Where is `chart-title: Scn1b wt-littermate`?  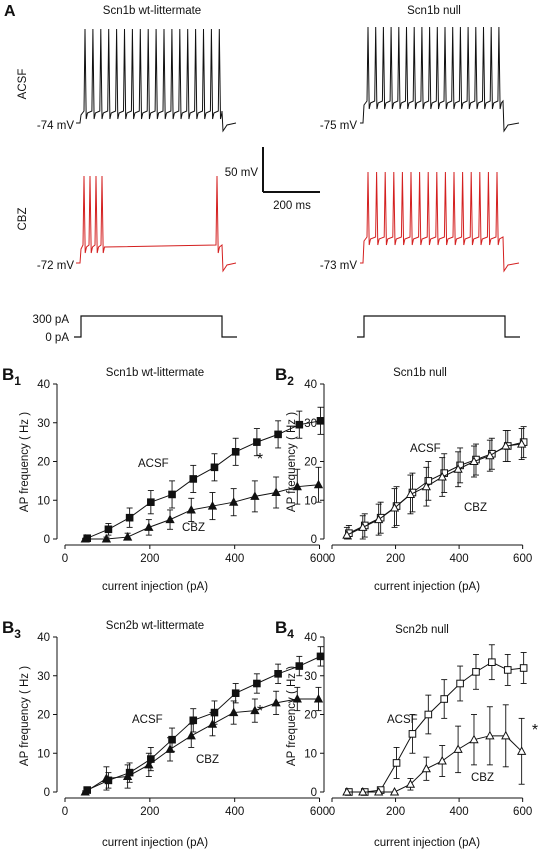 chart-title: Scn1b wt-littermate is located at coordinates (155, 373).